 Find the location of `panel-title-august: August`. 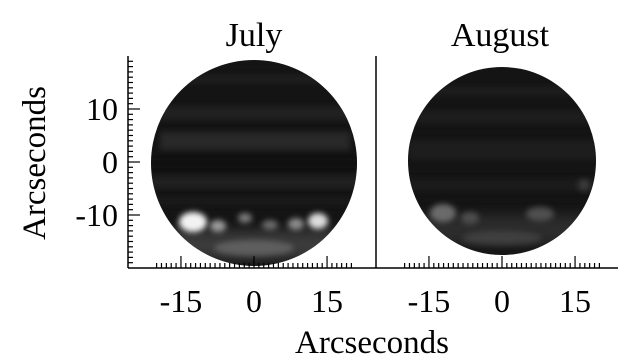

panel-title-august: August is located at coordinates (500, 35).